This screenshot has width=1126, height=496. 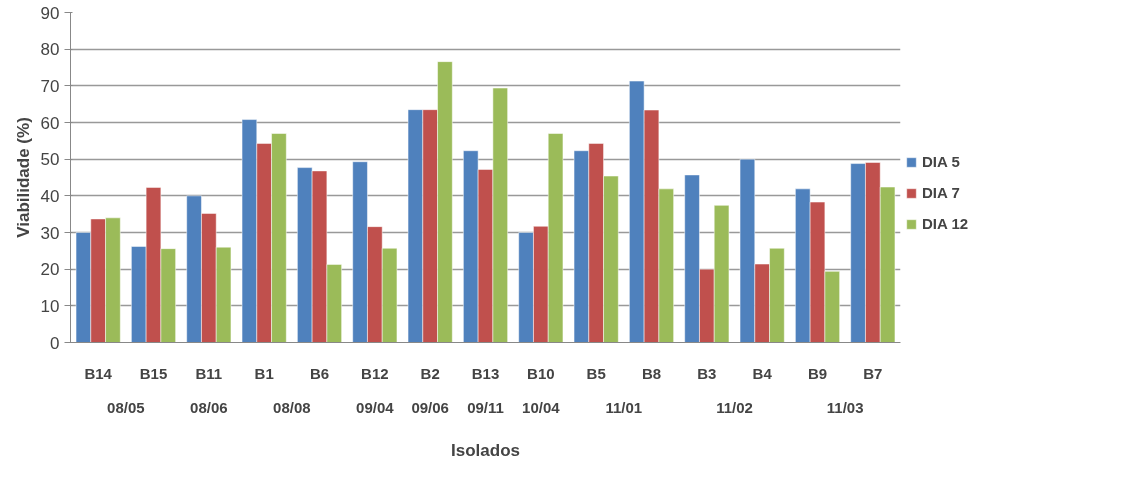 What do you see at coordinates (292, 407) in the screenshot?
I see `text: 08/08` at bounding box center [292, 407].